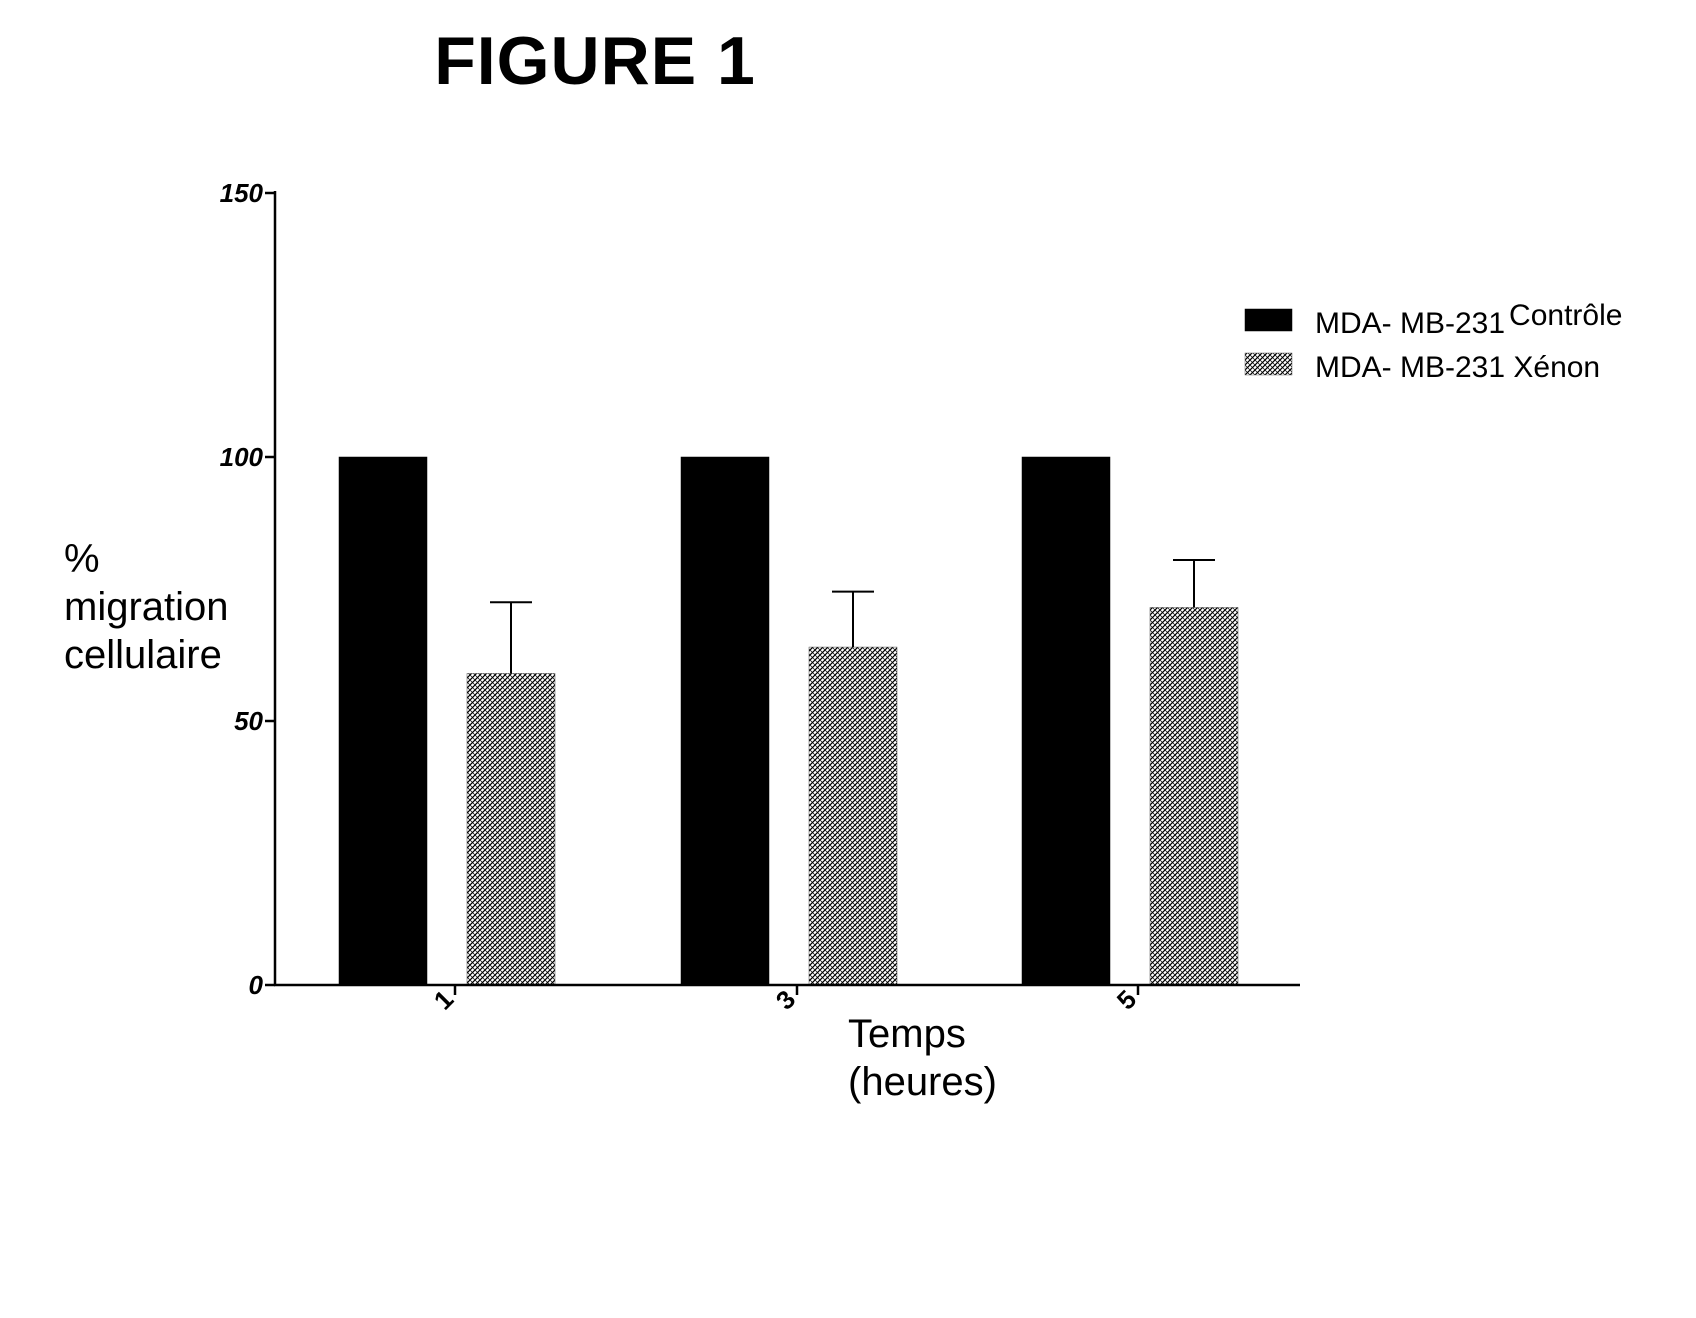 The image size is (1696, 1318). I want to click on y-tick-label-0: 0, so click(256, 985).